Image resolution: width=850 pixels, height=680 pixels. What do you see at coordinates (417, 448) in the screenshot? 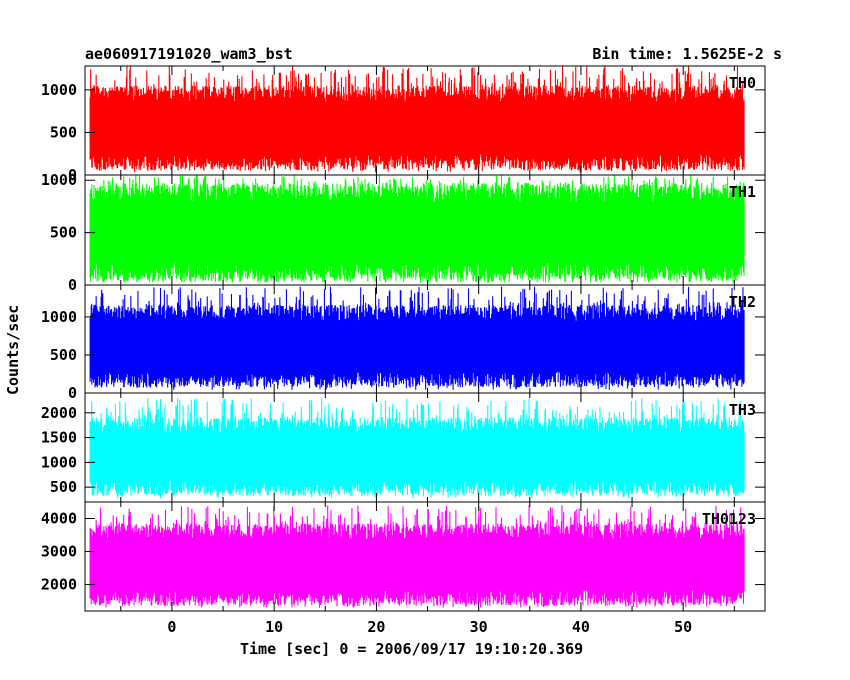
I see `series-trace-th3` at bounding box center [417, 448].